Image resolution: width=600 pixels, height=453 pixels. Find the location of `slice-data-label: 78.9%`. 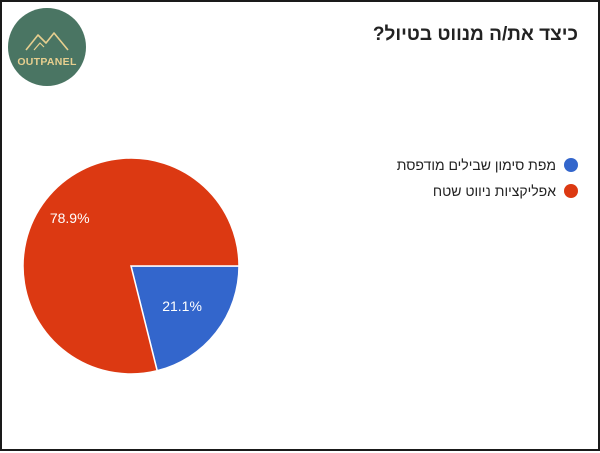

slice-data-label: 78.9% is located at coordinates (70, 218).